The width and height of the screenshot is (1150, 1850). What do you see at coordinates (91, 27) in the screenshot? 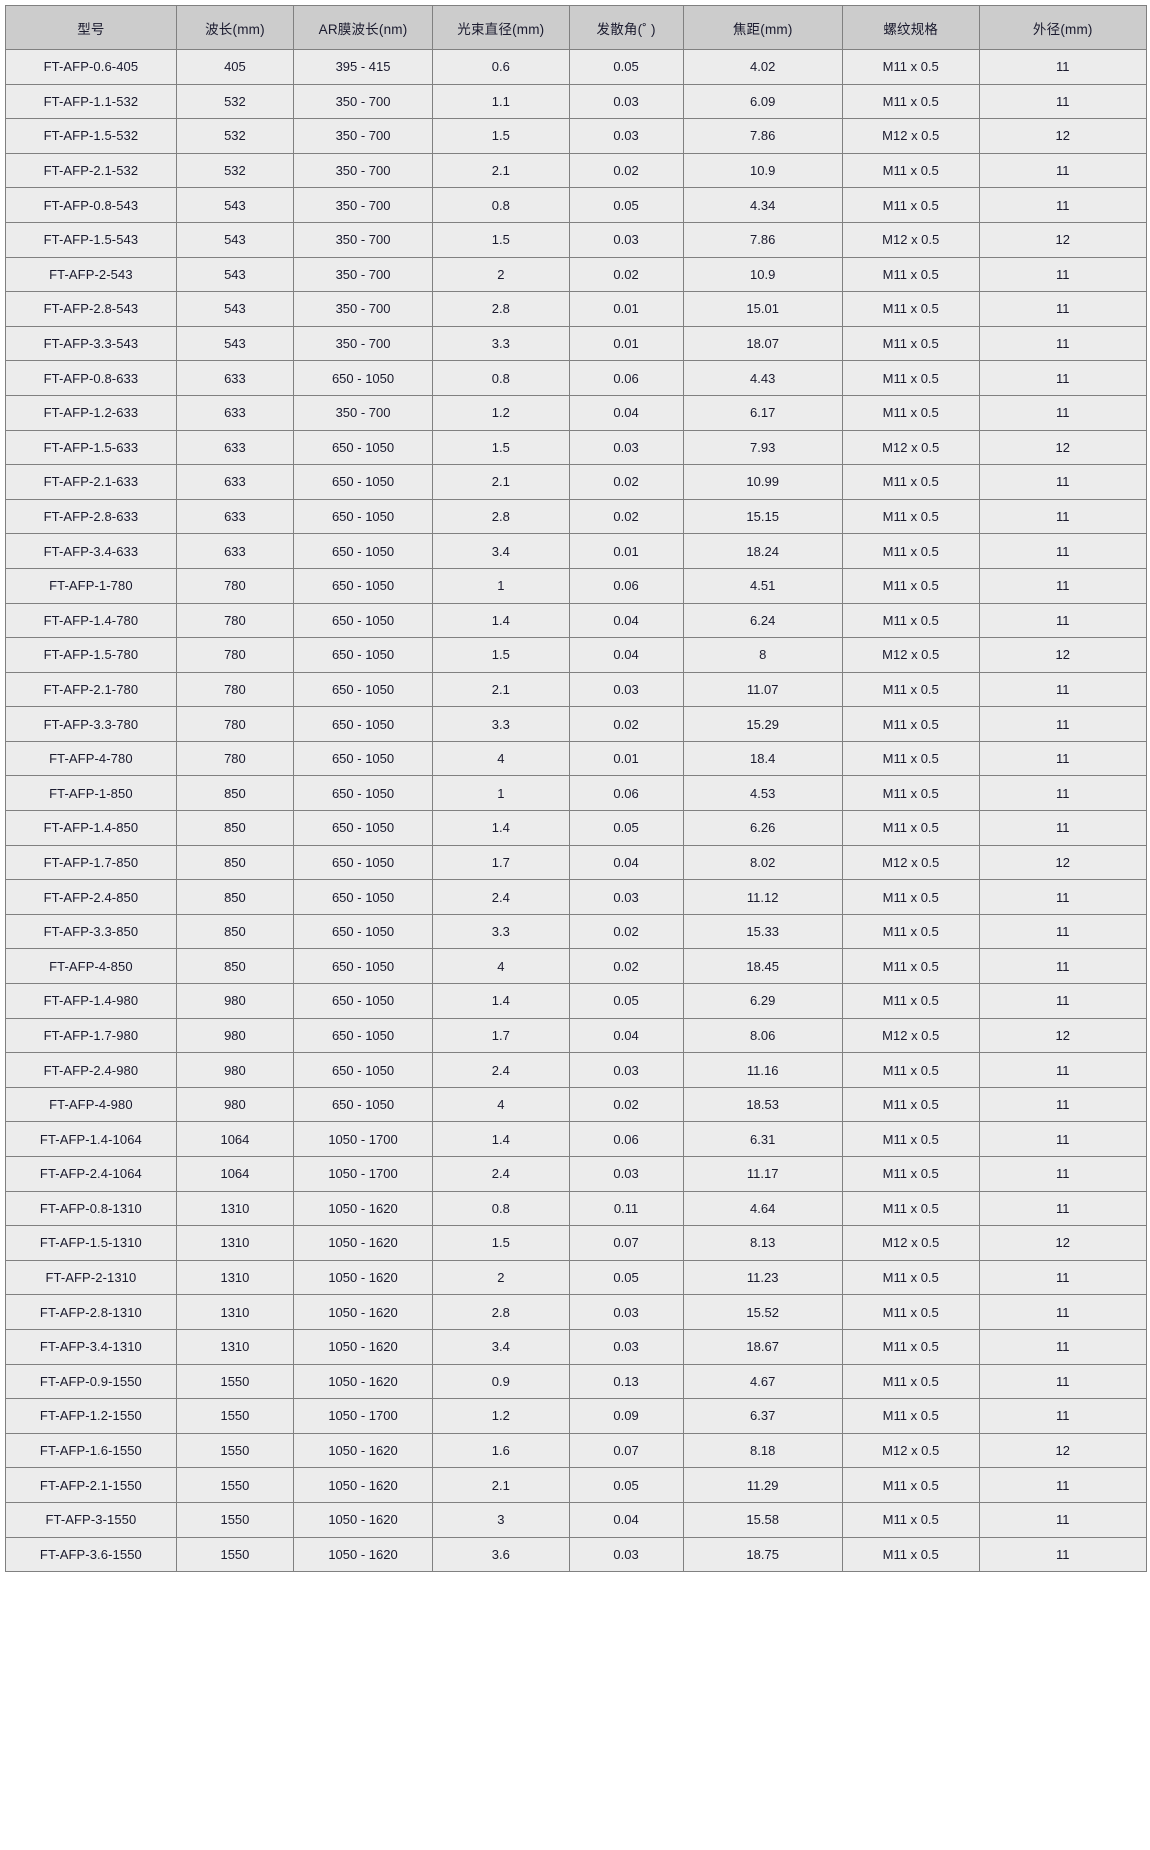
I see `column-header-0: 型号` at bounding box center [91, 27].